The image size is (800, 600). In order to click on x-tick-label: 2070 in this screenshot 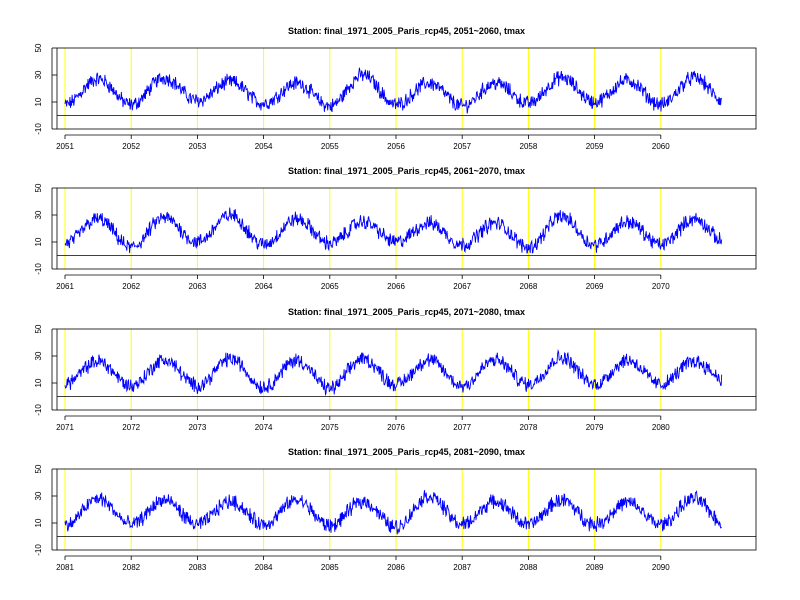, I will do `click(661, 286)`.